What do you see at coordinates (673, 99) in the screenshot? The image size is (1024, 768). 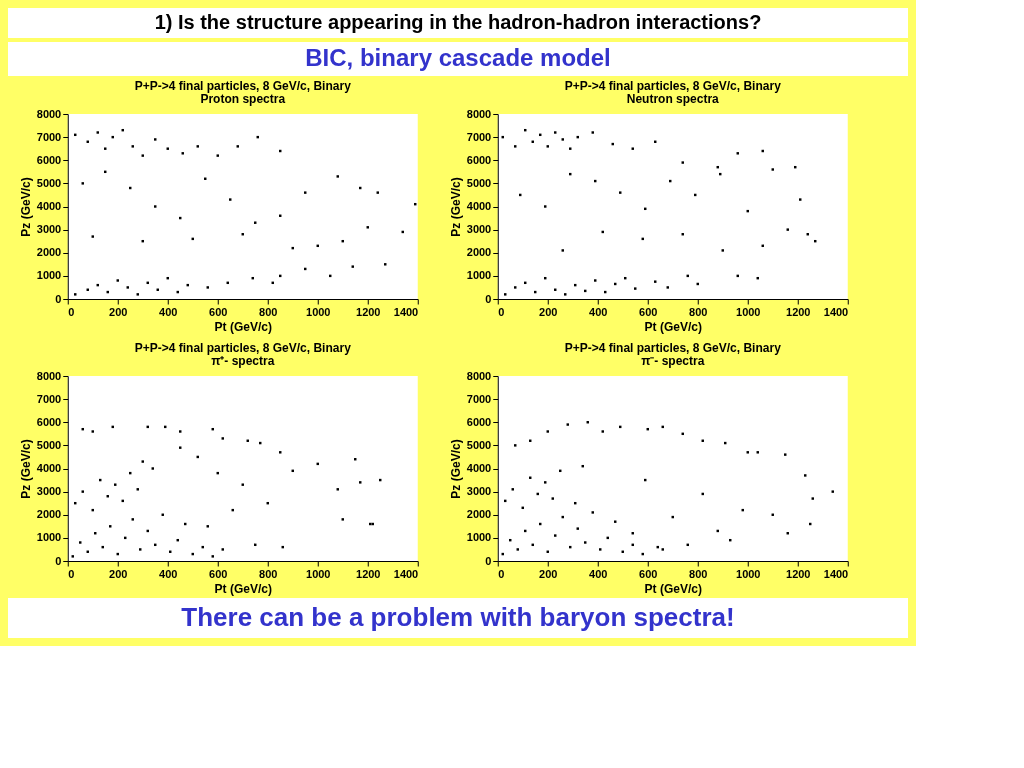 I see `chart-subtitle: Neutron spectra` at bounding box center [673, 99].